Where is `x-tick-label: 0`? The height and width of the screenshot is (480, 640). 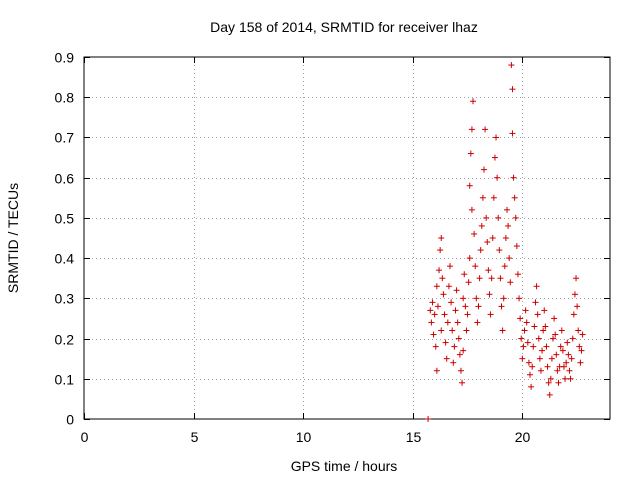
x-tick-label: 0 is located at coordinates (85, 437).